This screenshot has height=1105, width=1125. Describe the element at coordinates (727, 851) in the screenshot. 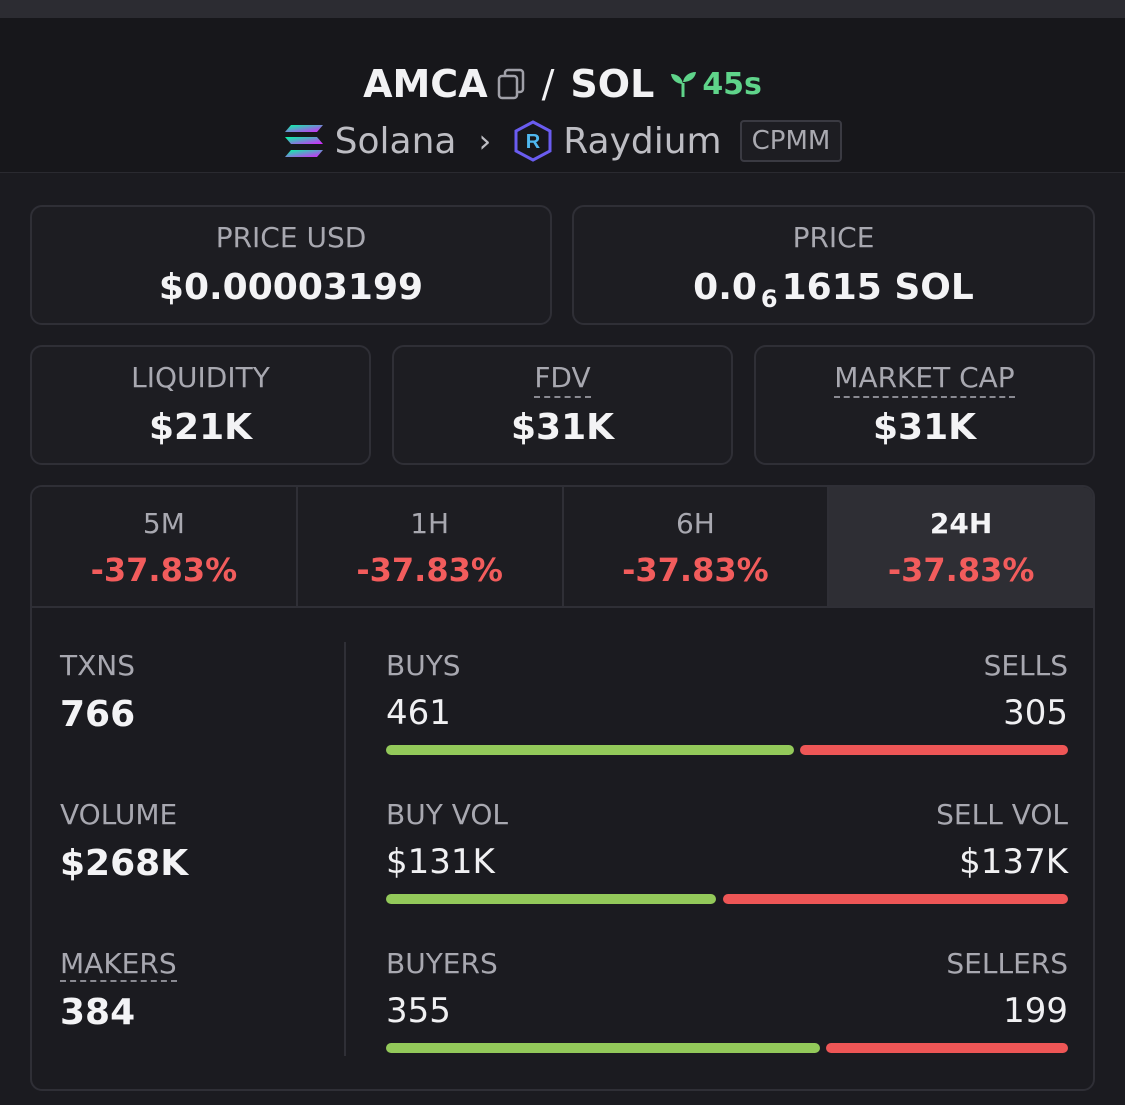

I see `volume-split: BUY VOL SELL VOL $131K $137K` at that location.